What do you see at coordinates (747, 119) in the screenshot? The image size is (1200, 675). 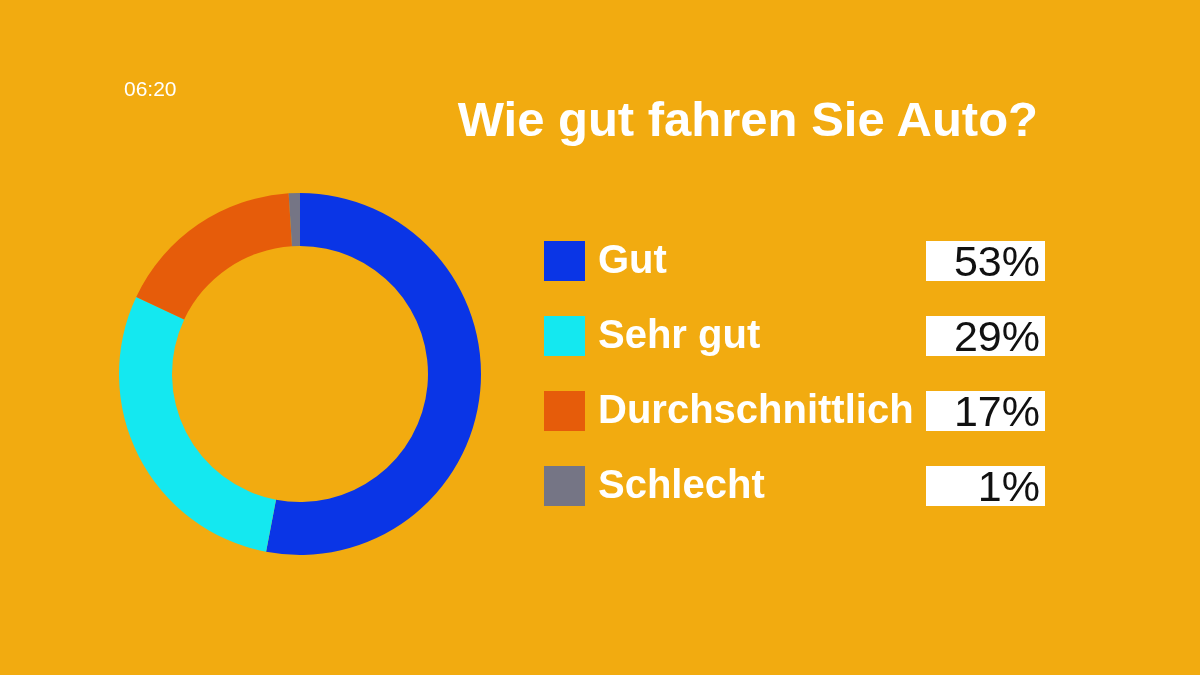 I see `chart-title: Wie gut fahren Sie Auto?` at bounding box center [747, 119].